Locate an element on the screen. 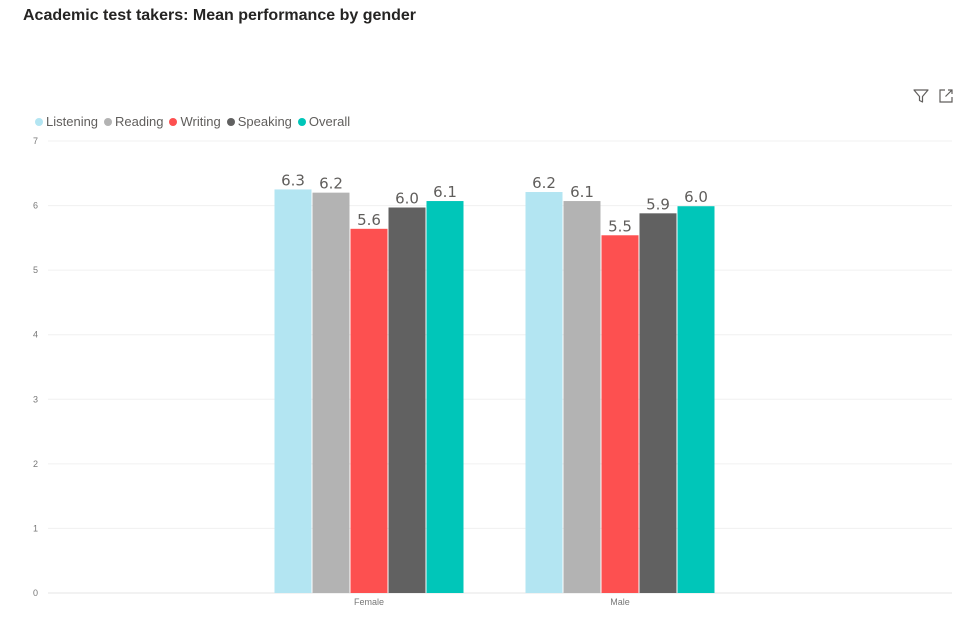  bar-speaking-female is located at coordinates (407, 400).